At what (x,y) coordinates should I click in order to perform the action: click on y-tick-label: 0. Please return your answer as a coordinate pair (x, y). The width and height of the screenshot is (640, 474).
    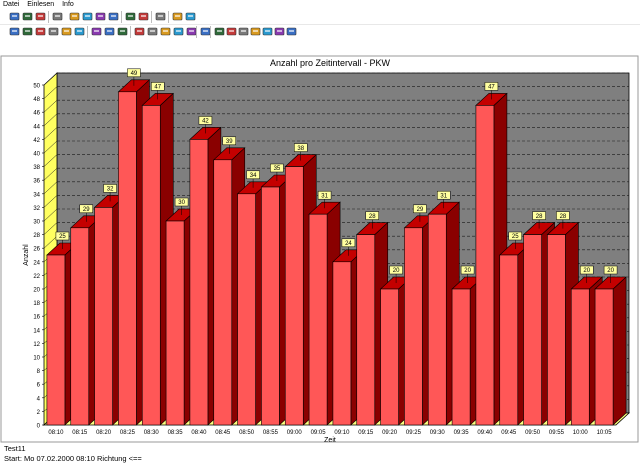
    Looking at the image, I should click on (39, 427).